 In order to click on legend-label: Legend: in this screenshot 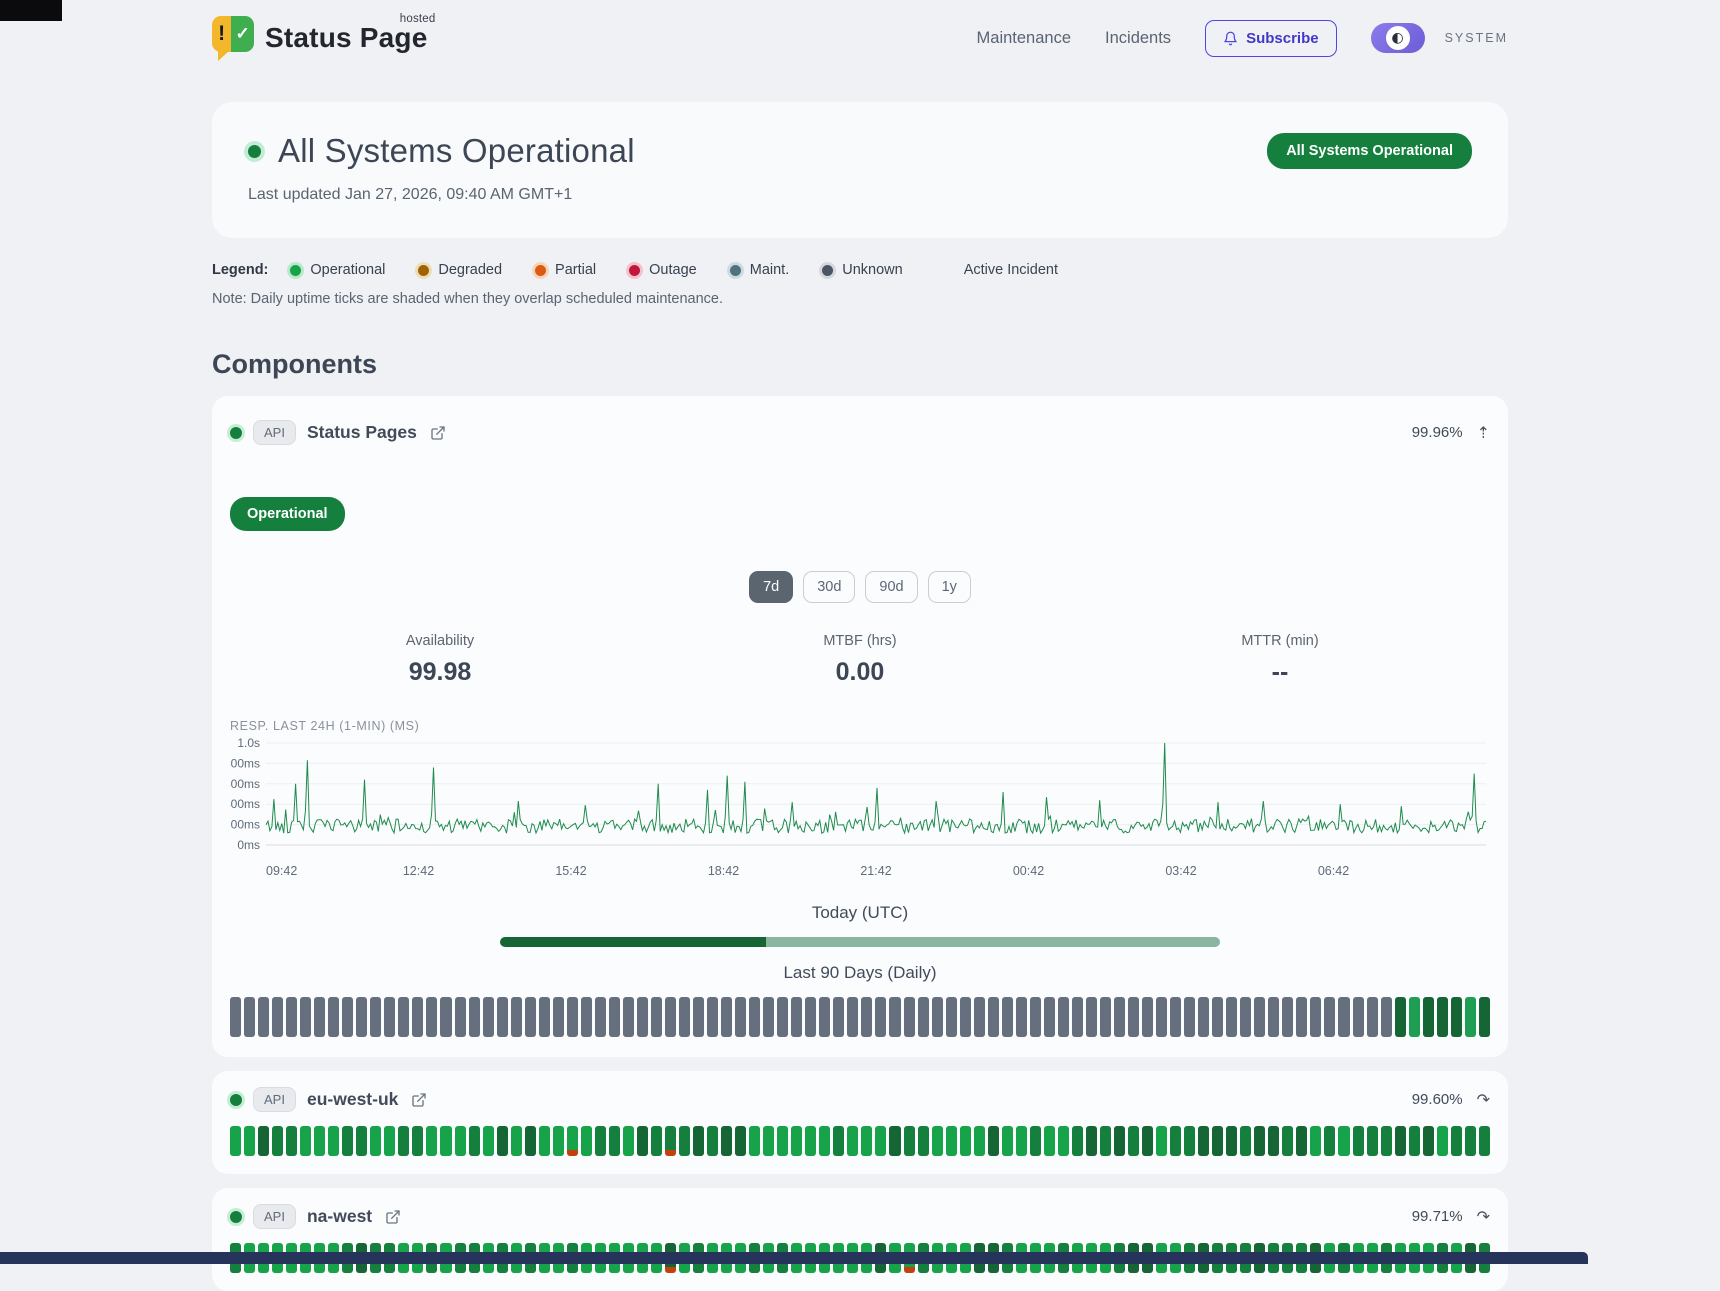, I will do `click(240, 270)`.